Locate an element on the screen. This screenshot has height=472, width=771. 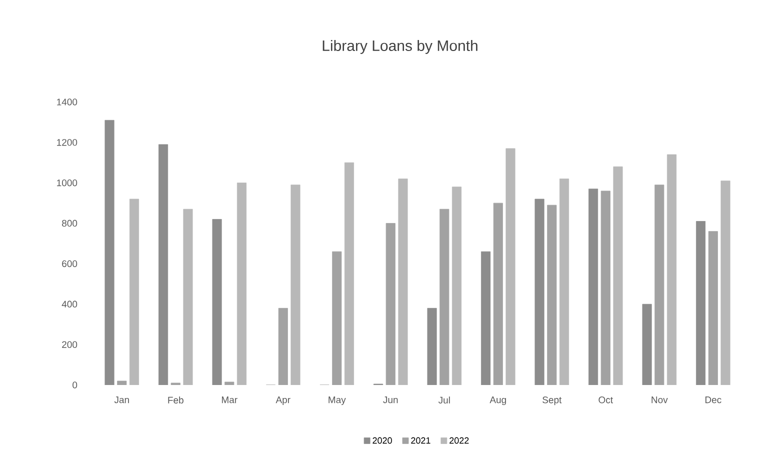
x-tick-label: Jul is located at coordinates (444, 400).